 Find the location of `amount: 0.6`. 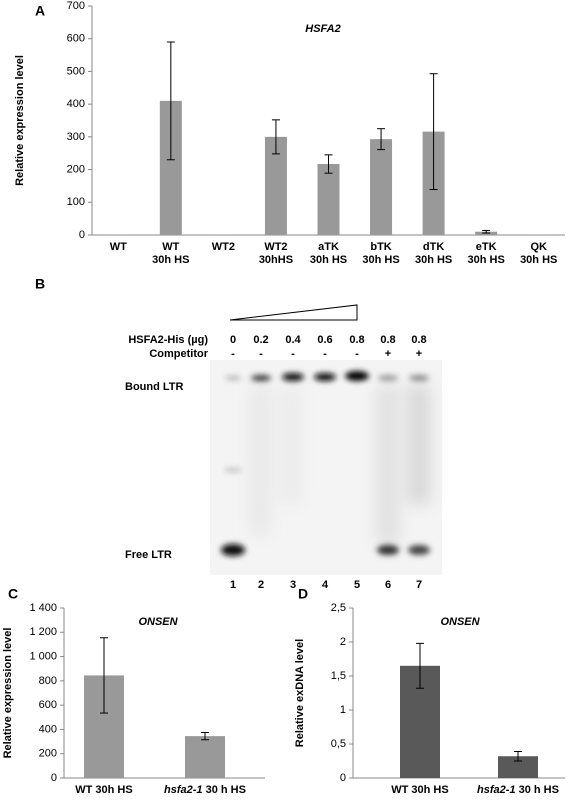

amount: 0.6 is located at coordinates (324, 340).